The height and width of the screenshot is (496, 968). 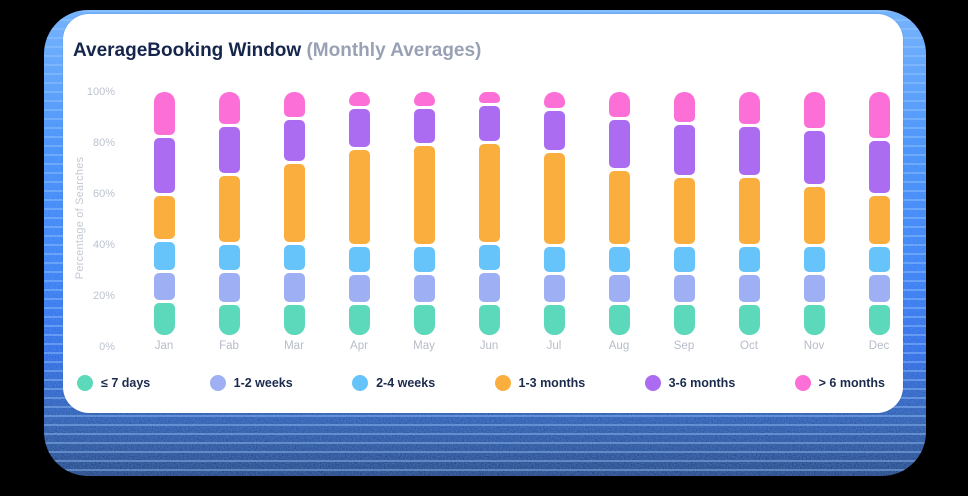 What do you see at coordinates (164, 346) in the screenshot?
I see `x-tick-label: Jan` at bounding box center [164, 346].